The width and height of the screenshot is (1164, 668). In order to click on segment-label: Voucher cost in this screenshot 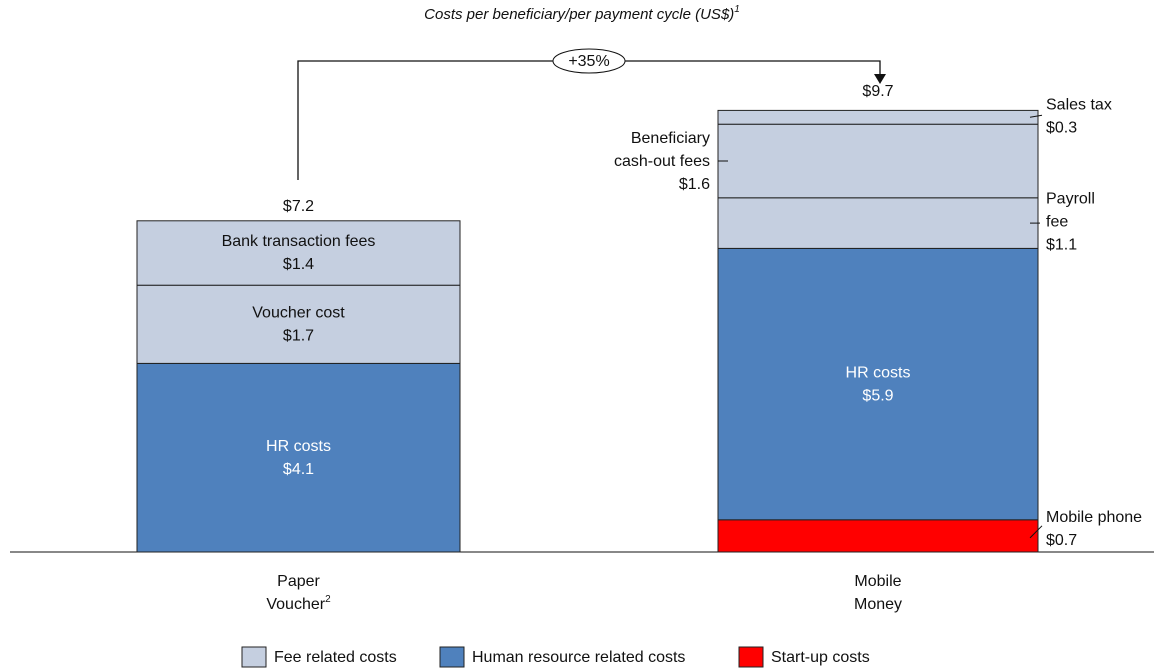, I will do `click(298, 313)`.